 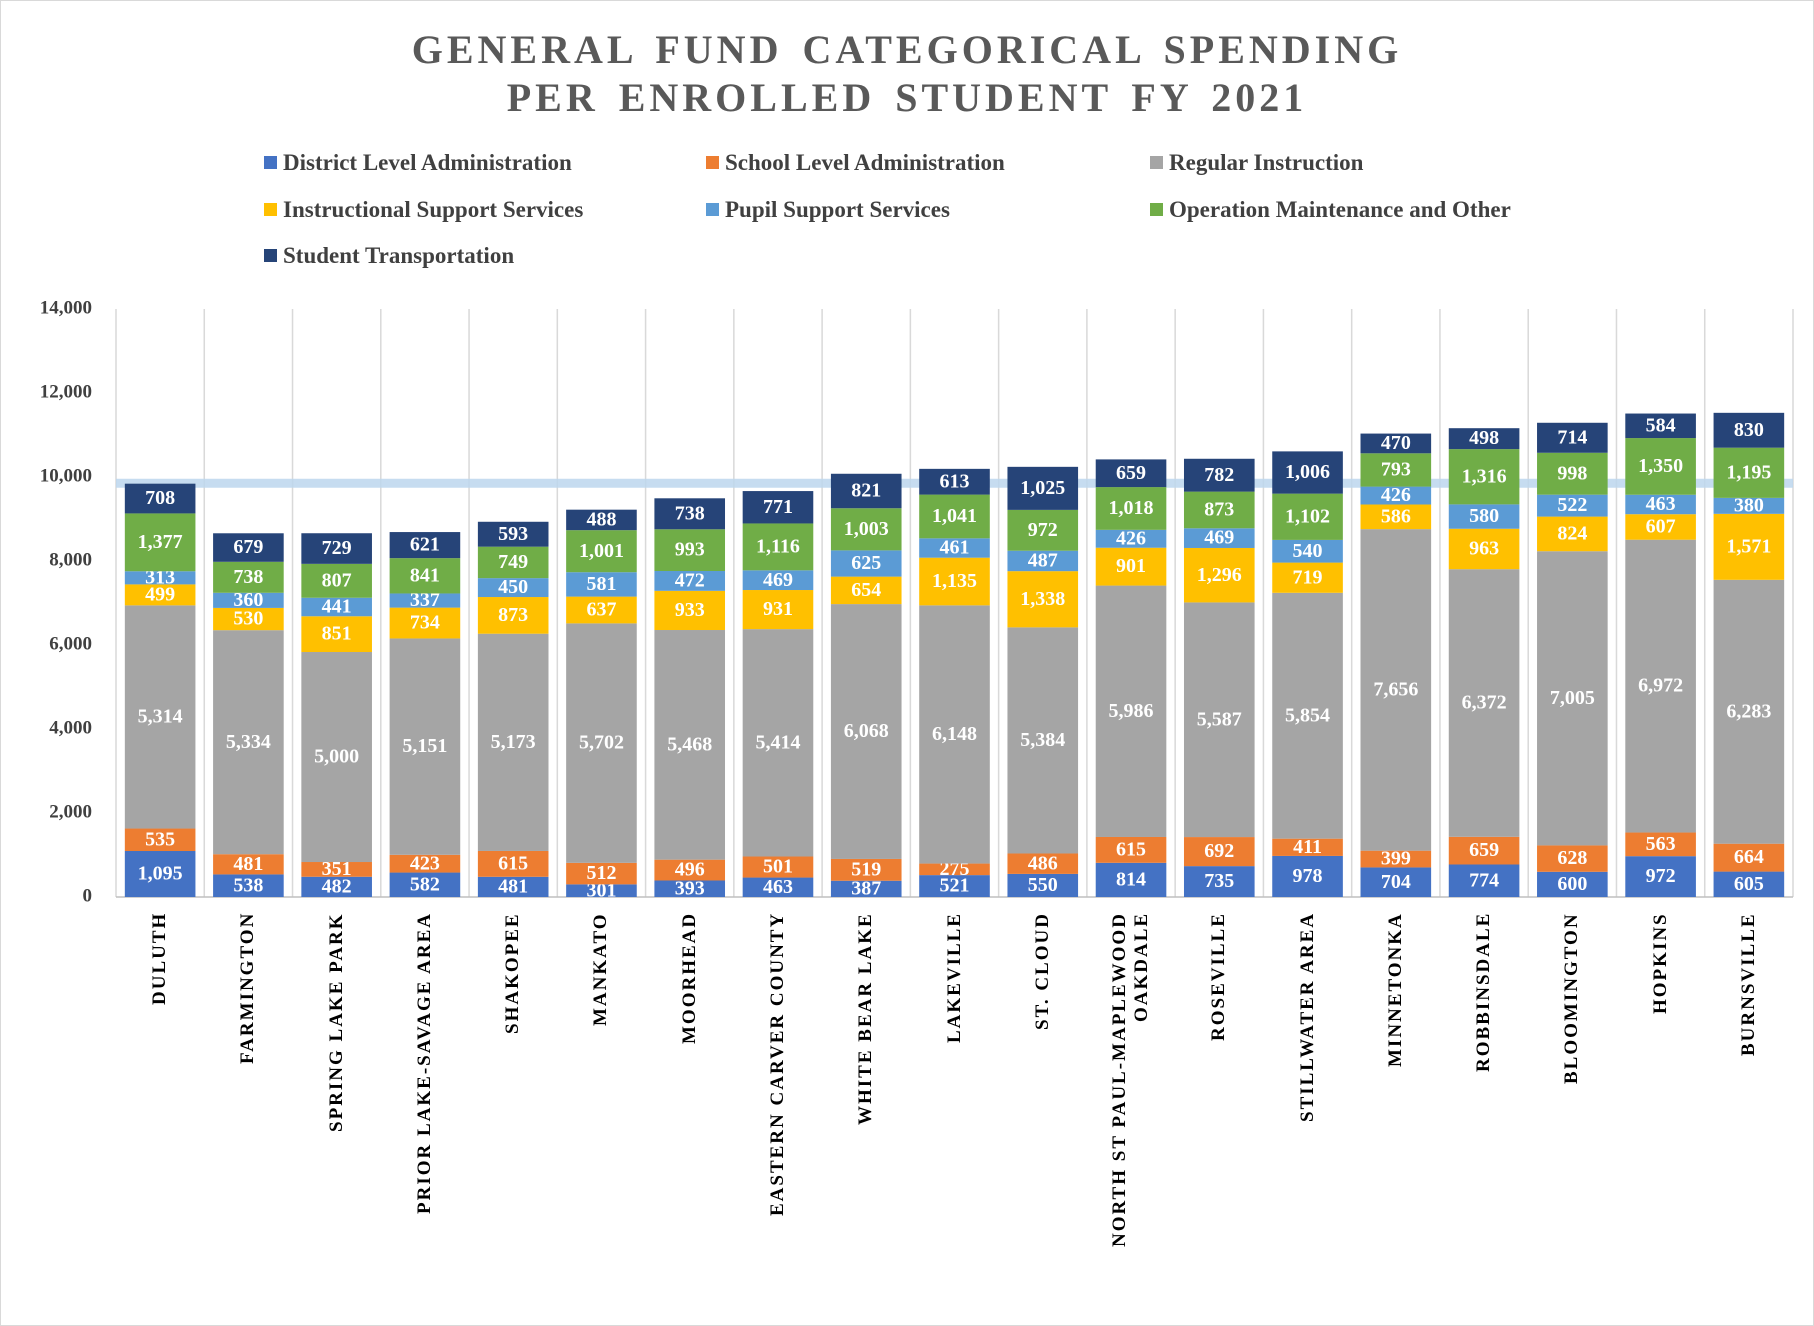 I want to click on data-label: 1,338, so click(x=1042, y=599).